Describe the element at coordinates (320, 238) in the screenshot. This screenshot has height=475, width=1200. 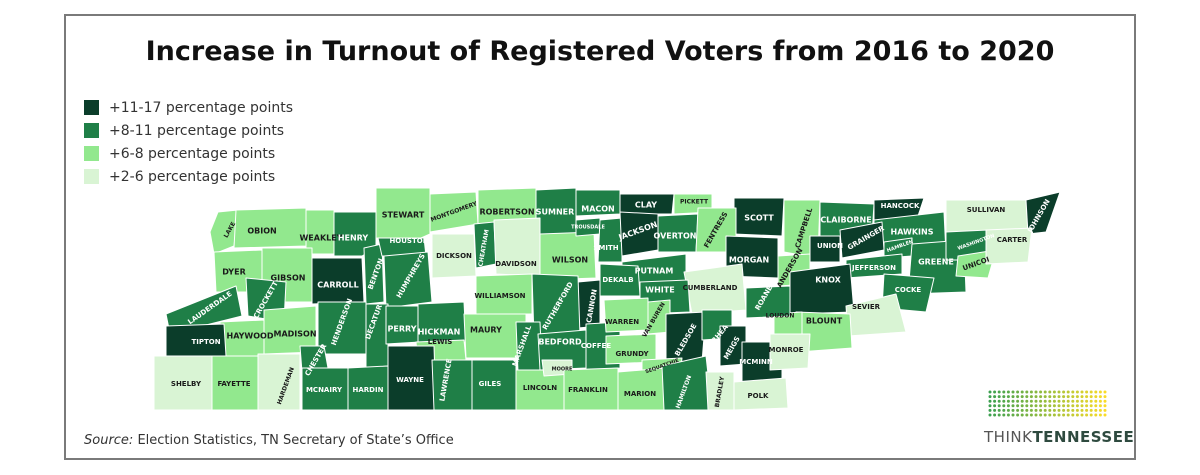
I see `county-label-weakley: WEAKLEY` at that location.